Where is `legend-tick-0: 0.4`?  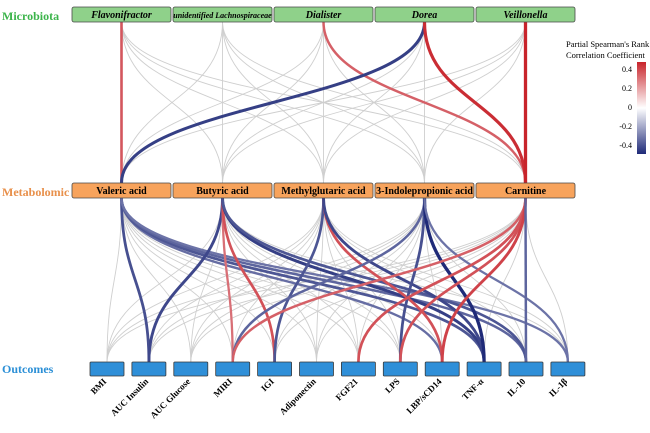 legend-tick-0: 0.4 is located at coordinates (627, 69).